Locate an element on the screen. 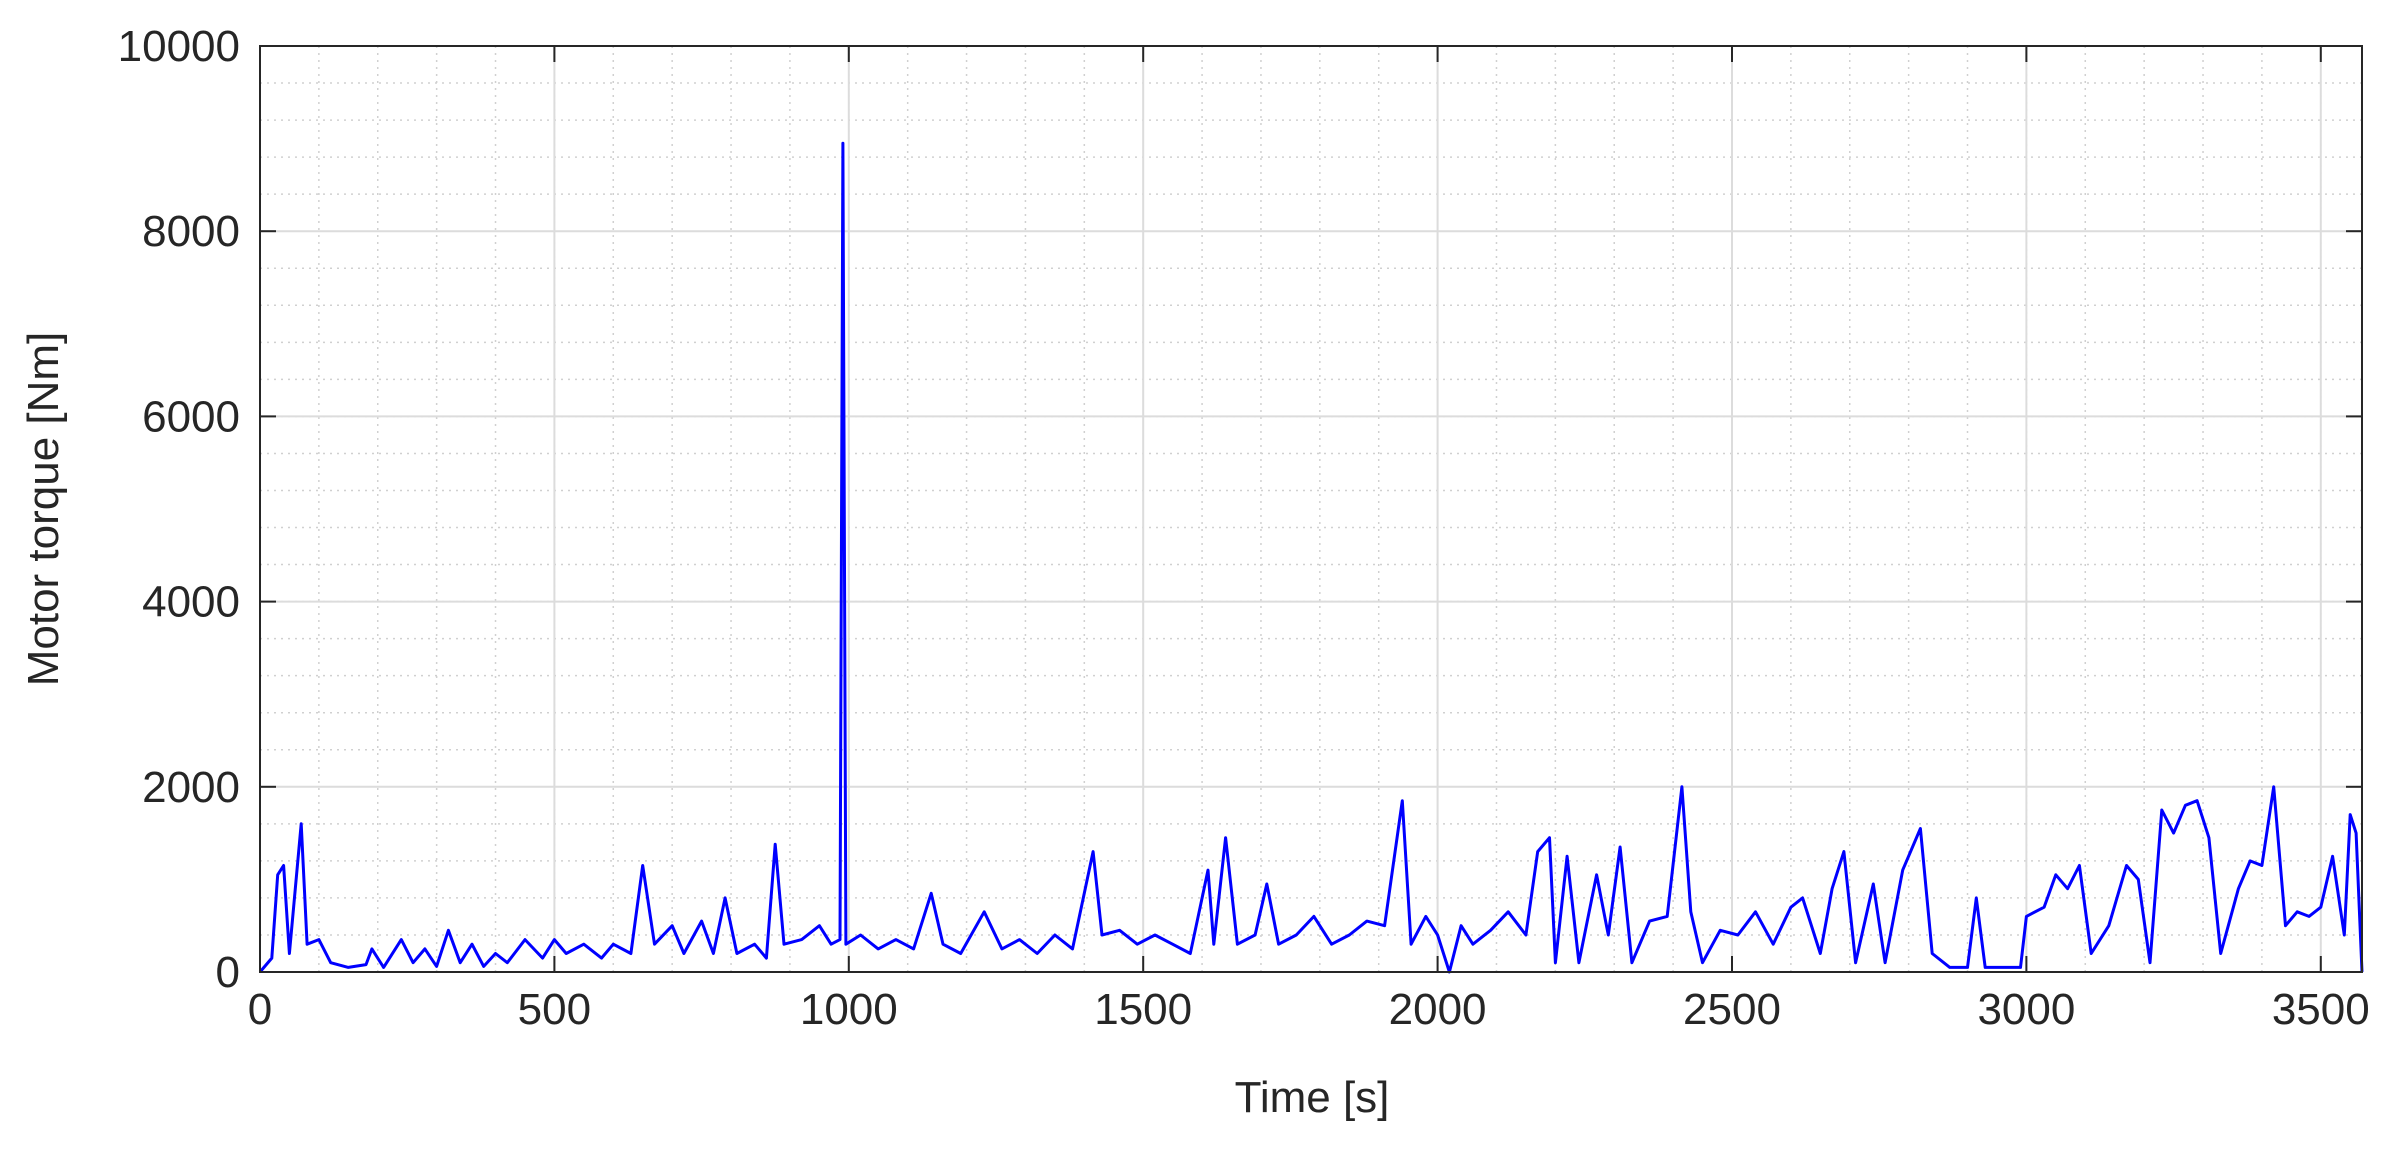 This screenshot has height=1154, width=2394. y-tick-label: 8000 is located at coordinates (191, 231).